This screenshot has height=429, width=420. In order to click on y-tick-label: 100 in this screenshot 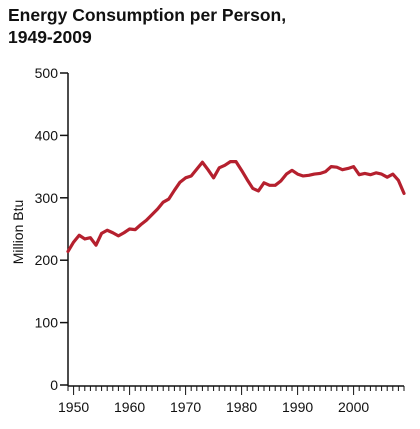, I will do `click(47, 323)`.